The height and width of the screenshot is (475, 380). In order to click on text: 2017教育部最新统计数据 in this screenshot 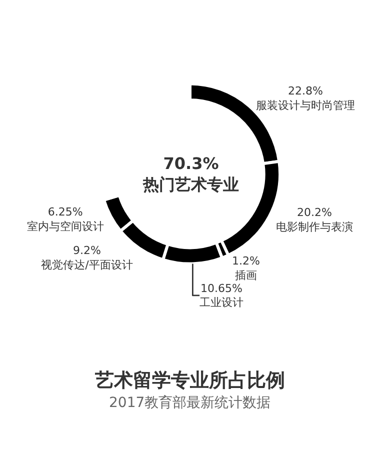, I will do `click(190, 402)`.